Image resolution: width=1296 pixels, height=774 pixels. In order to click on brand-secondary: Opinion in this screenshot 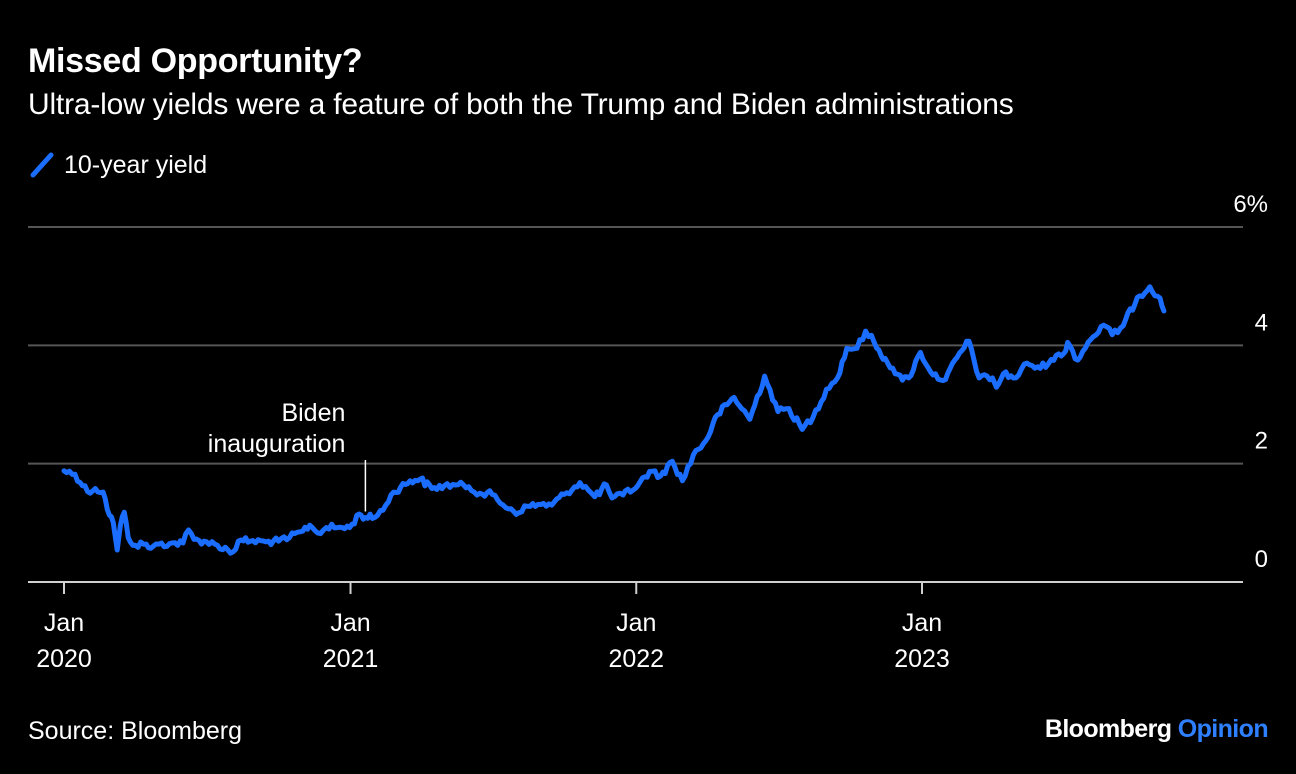, I will do `click(1223, 729)`.